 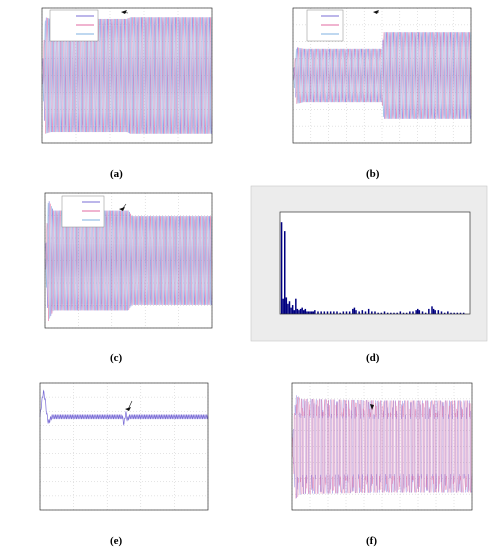 I want to click on plot-background, so click(x=375, y=263).